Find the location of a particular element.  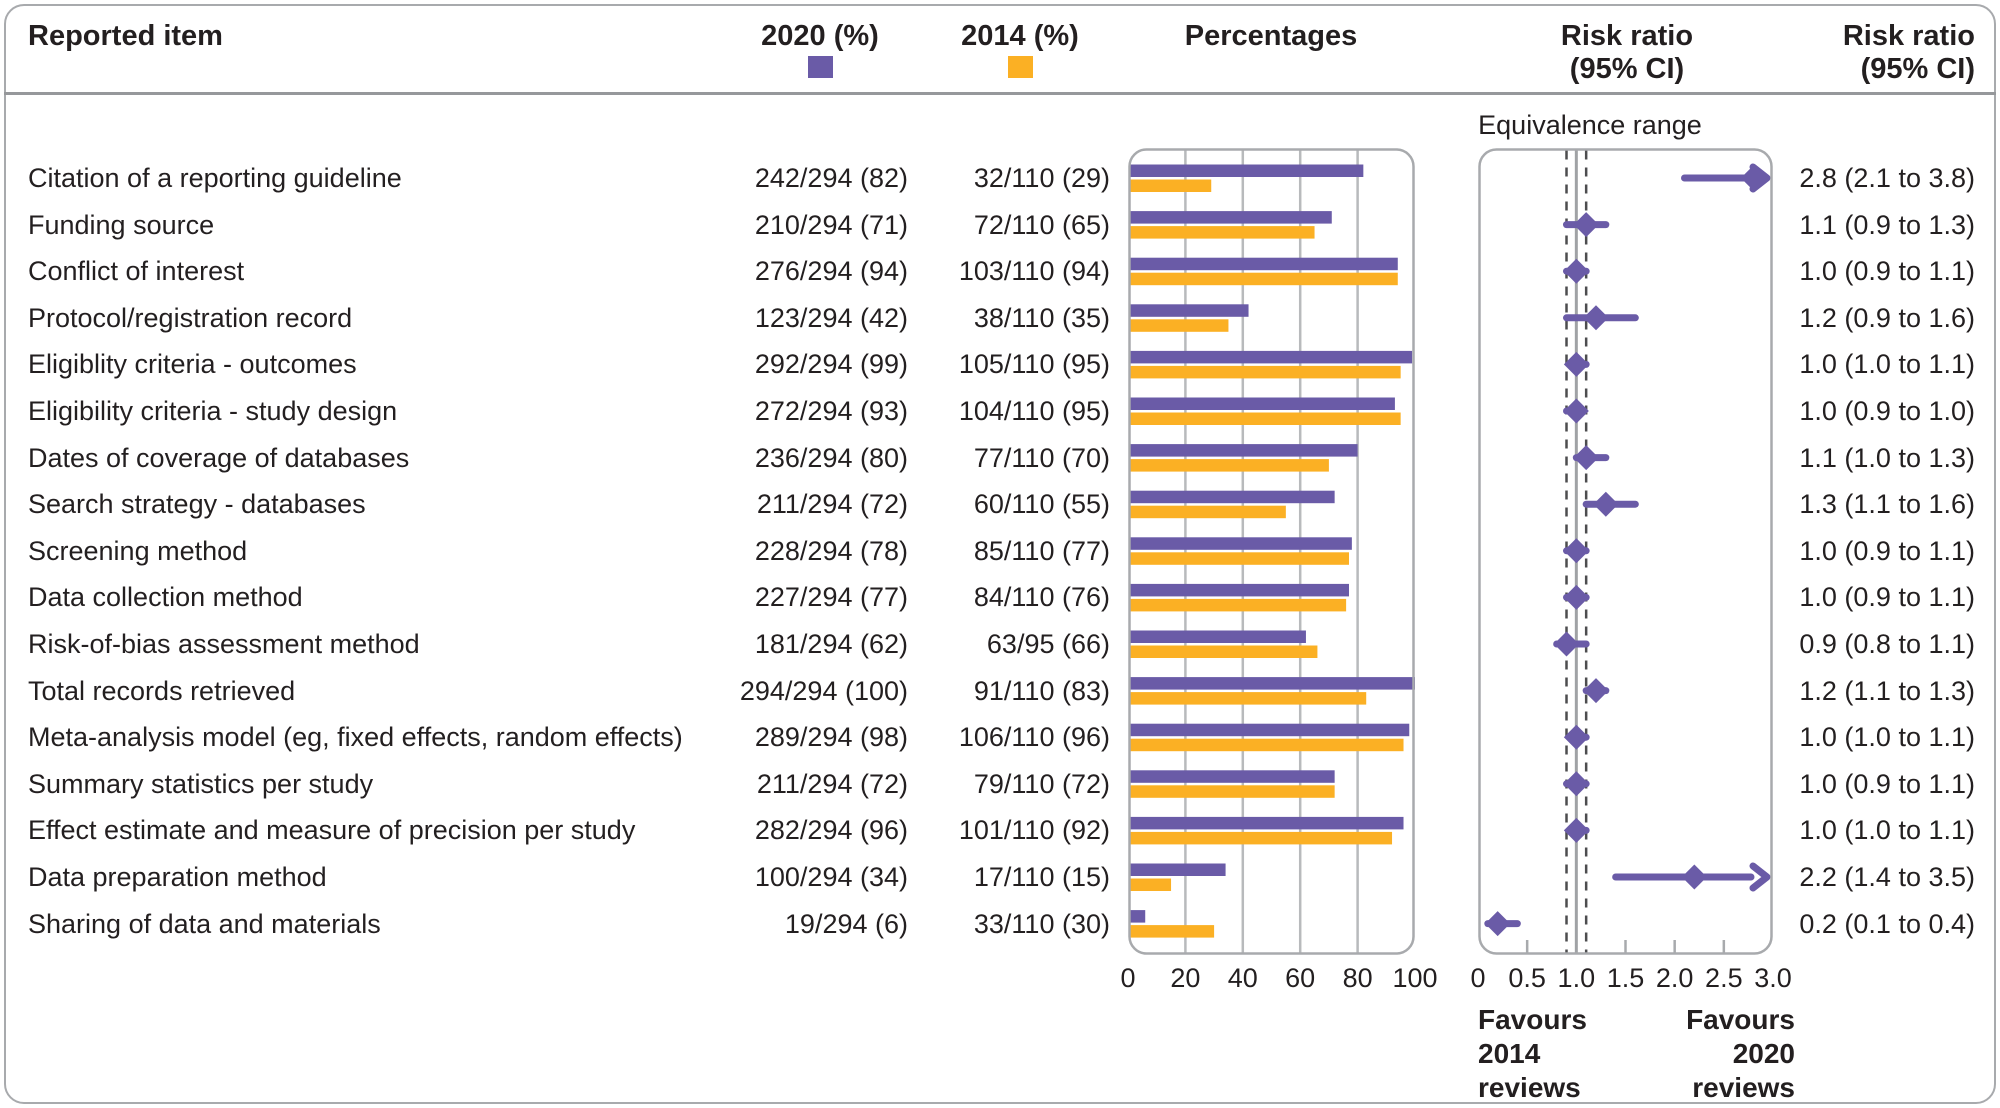

row-value-2020: 123/294 (42) is located at coordinates (831, 317).